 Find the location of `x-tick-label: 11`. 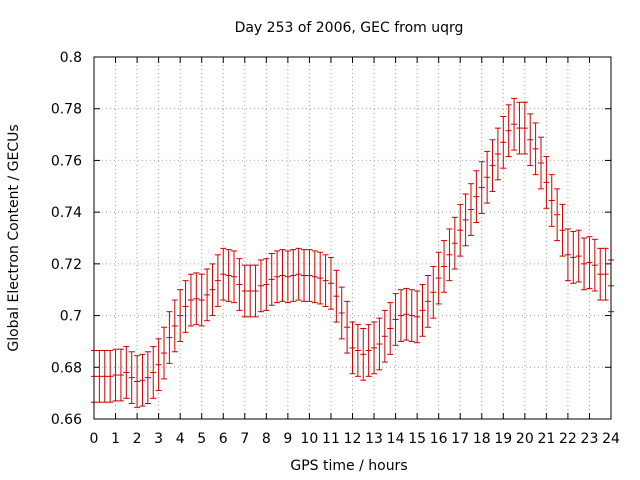

x-tick-label: 11 is located at coordinates (331, 439).